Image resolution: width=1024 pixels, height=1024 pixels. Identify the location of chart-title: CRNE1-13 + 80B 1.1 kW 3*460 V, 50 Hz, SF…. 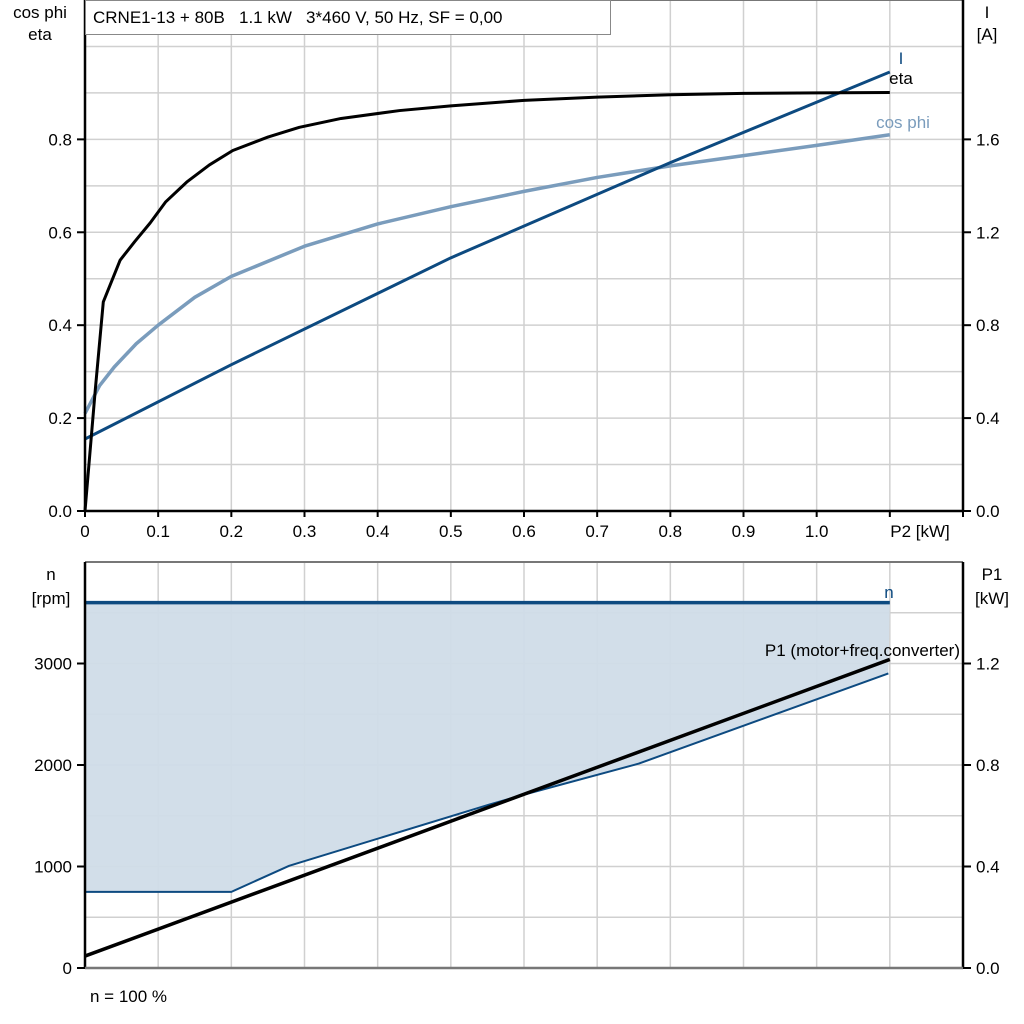
(297, 17).